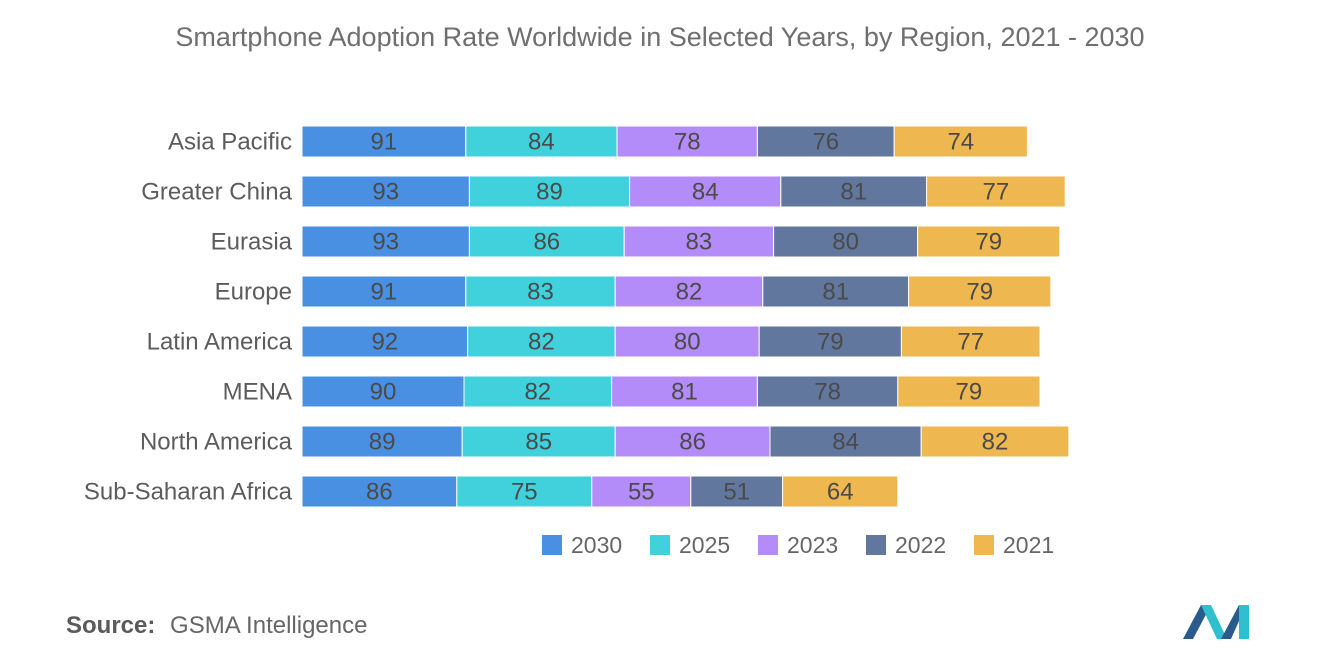 The width and height of the screenshot is (1320, 665). I want to click on legend: 2030 2025 2023 2022 2021, so click(798, 545).